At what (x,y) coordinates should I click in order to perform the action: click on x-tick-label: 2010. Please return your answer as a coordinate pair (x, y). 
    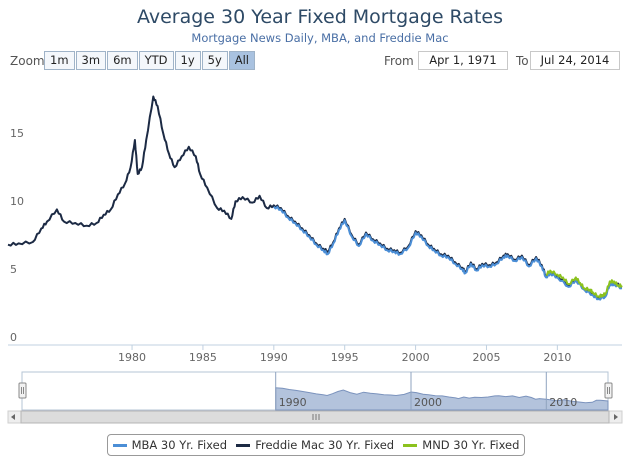
    Looking at the image, I should click on (557, 357).